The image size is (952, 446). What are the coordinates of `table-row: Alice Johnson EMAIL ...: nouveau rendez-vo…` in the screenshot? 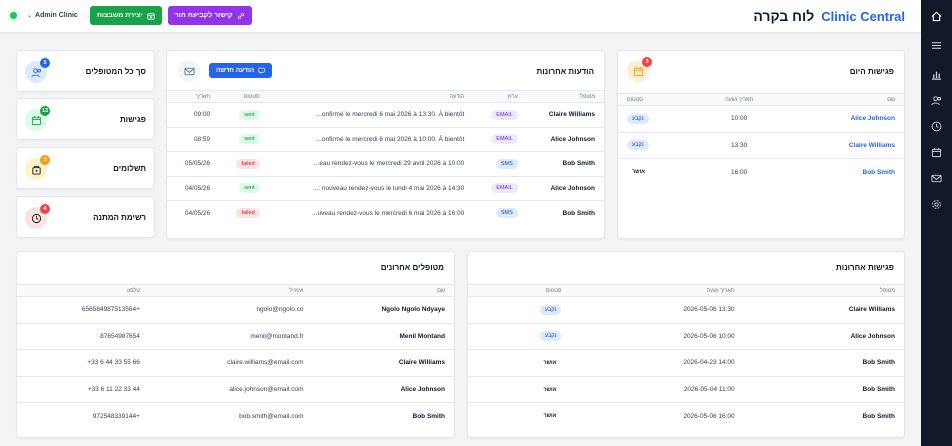 It's located at (385, 188).